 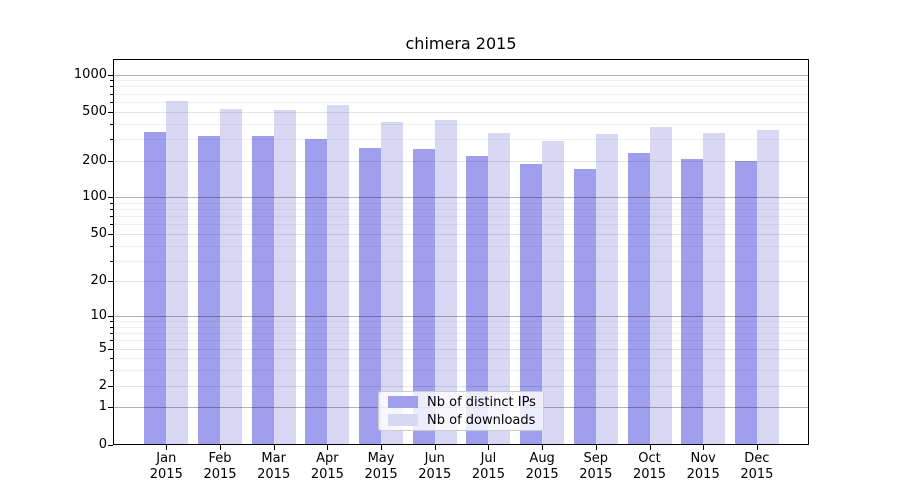 What do you see at coordinates (489, 447) in the screenshot?
I see `x-tick-mark-jul` at bounding box center [489, 447].